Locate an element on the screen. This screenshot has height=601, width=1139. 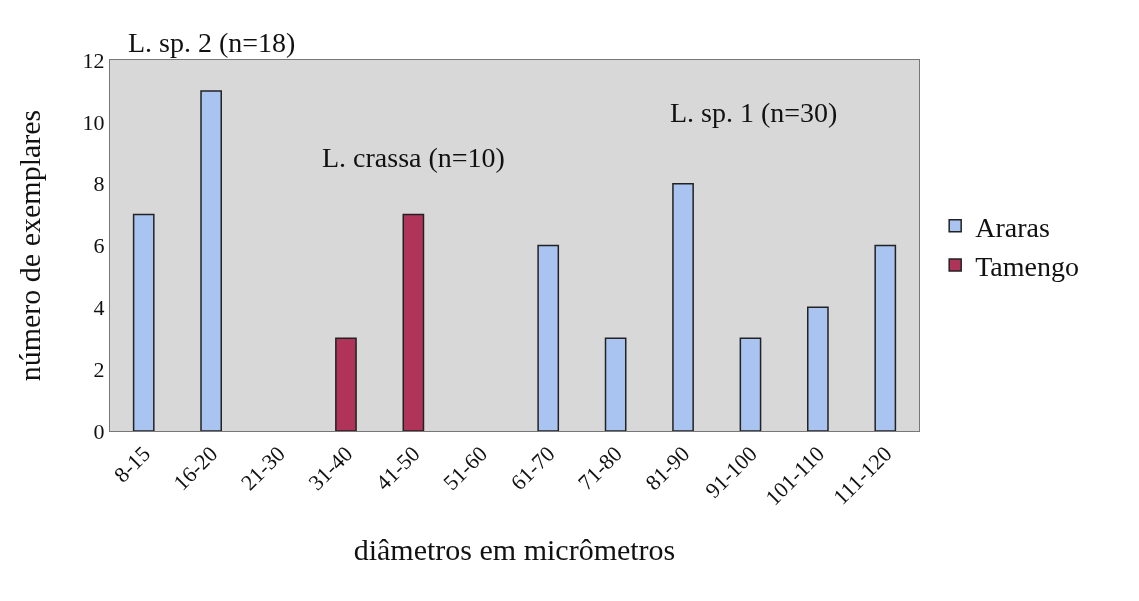
text: L. sp. 2 (n=18) is located at coordinates (212, 42).